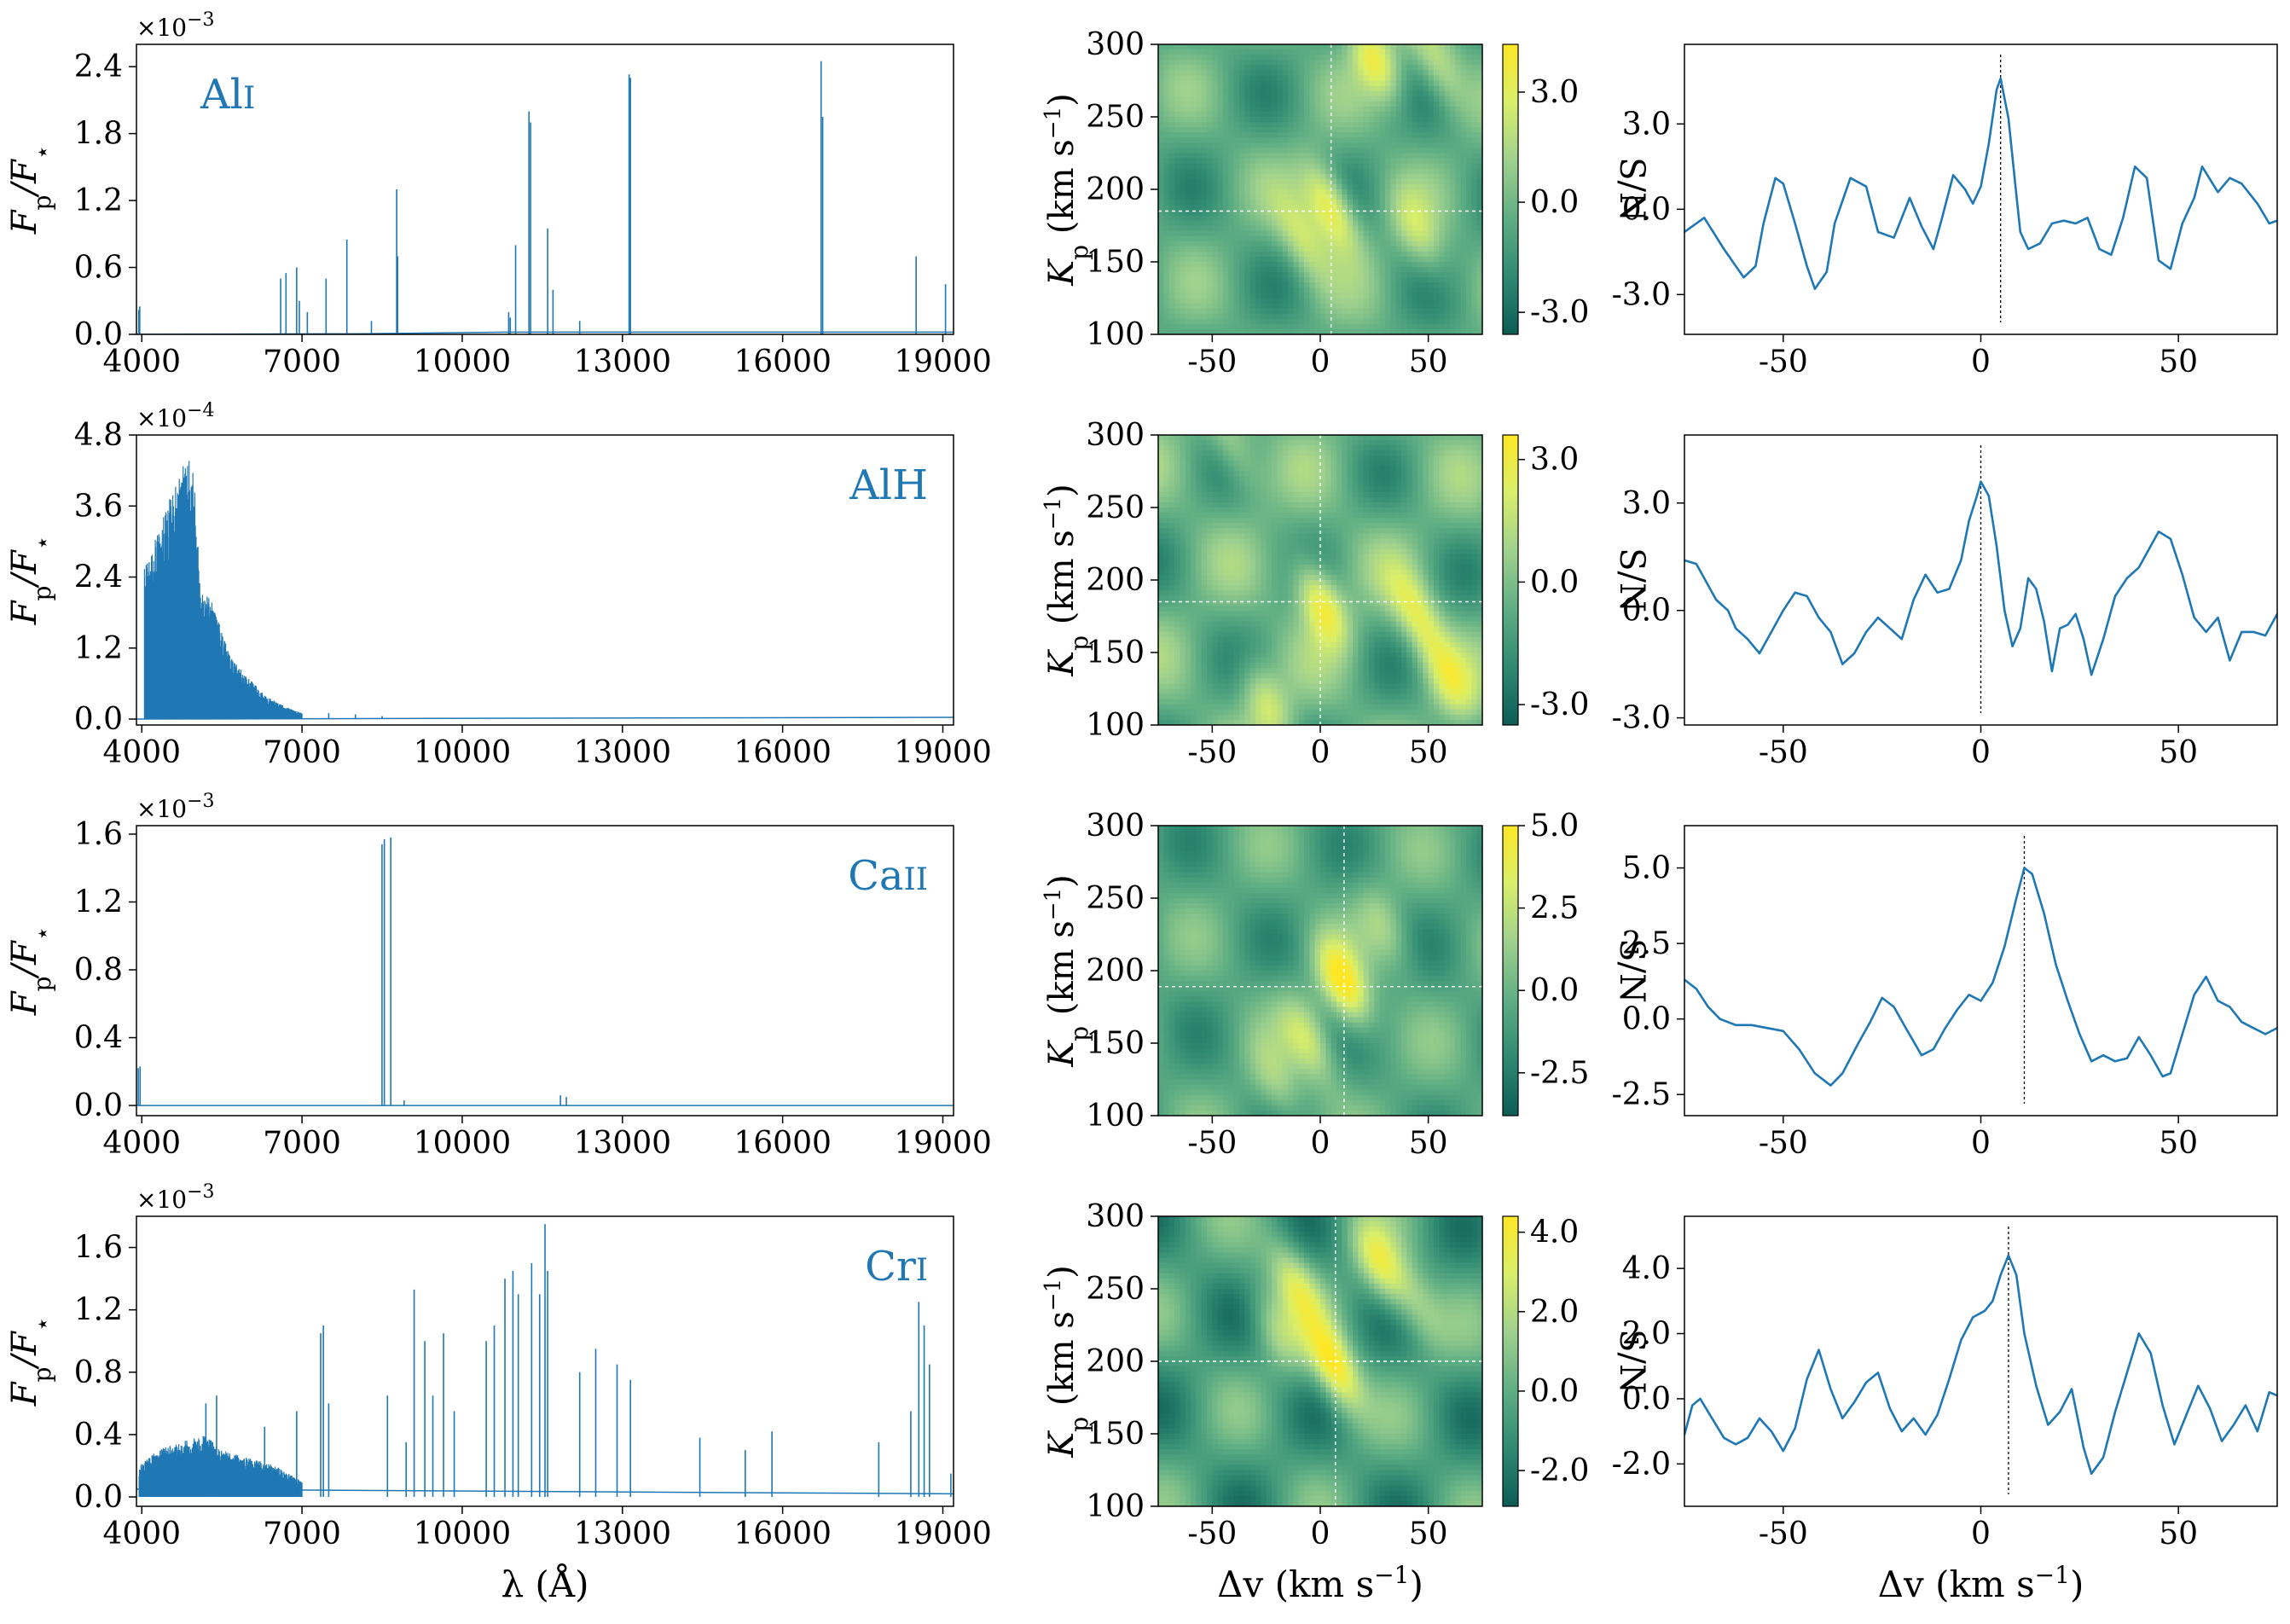 The height and width of the screenshot is (1624, 2290). Describe the element at coordinates (1321, 362) in the screenshot. I see `x-tick-label: 0` at that location.